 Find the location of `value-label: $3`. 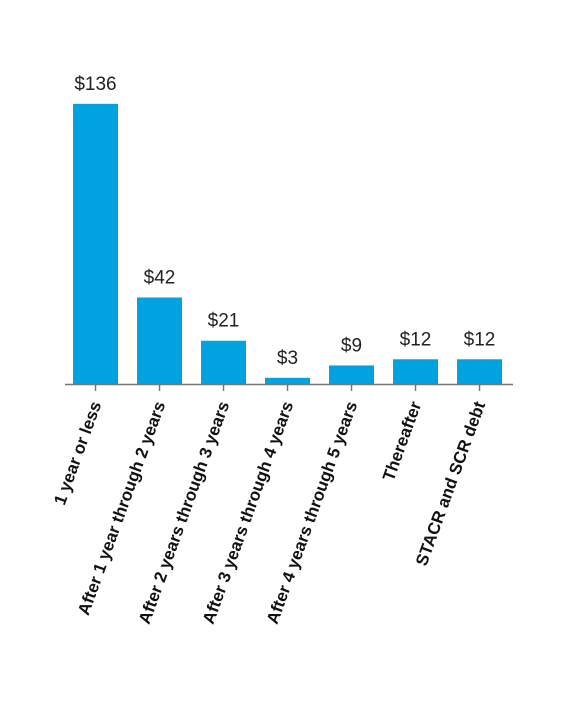

value-label: $3 is located at coordinates (287, 358).